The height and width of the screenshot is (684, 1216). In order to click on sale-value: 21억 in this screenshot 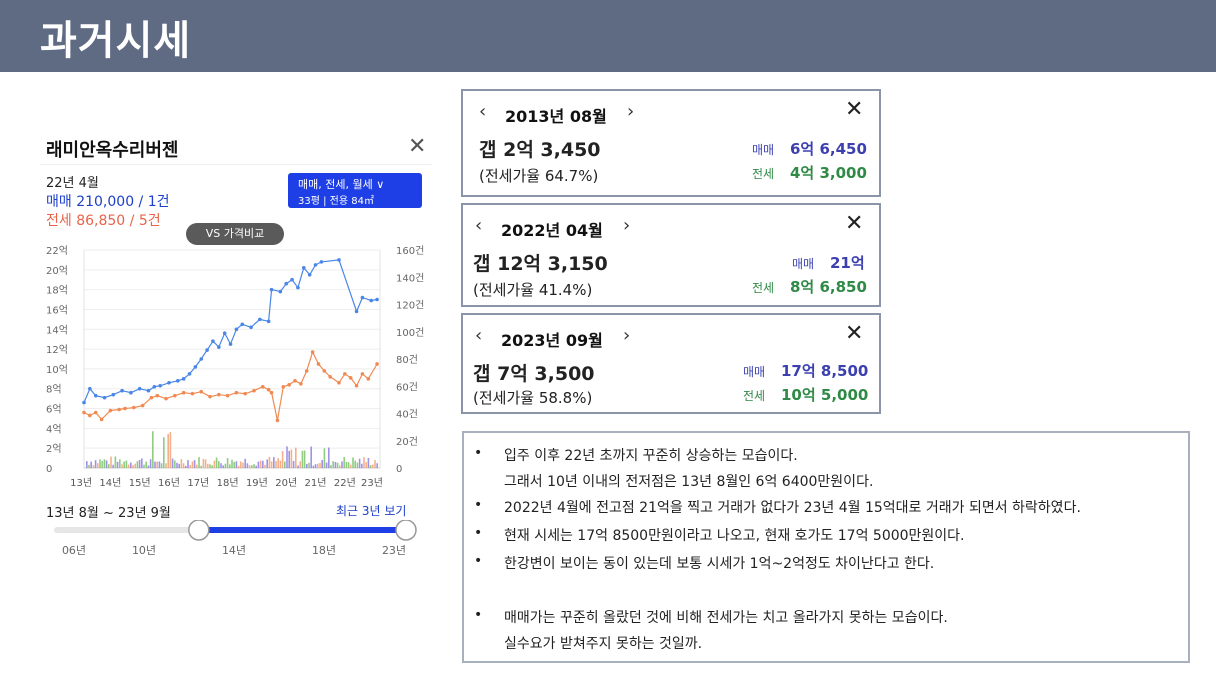, I will do `click(847, 263)`.